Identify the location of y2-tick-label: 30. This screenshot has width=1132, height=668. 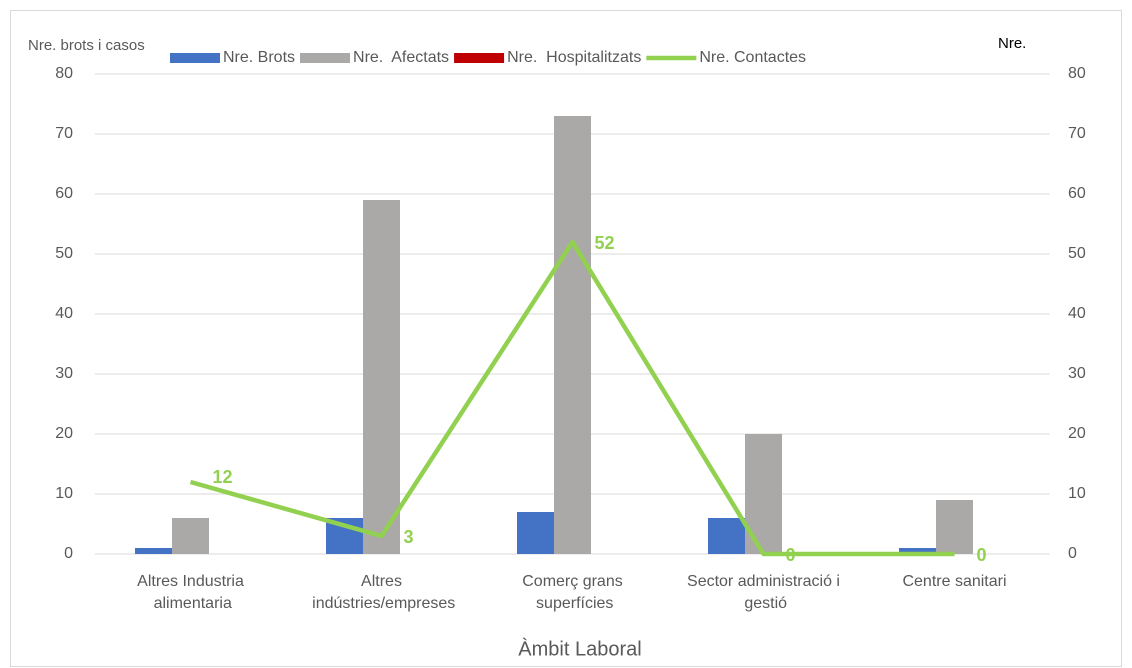
(1077, 373).